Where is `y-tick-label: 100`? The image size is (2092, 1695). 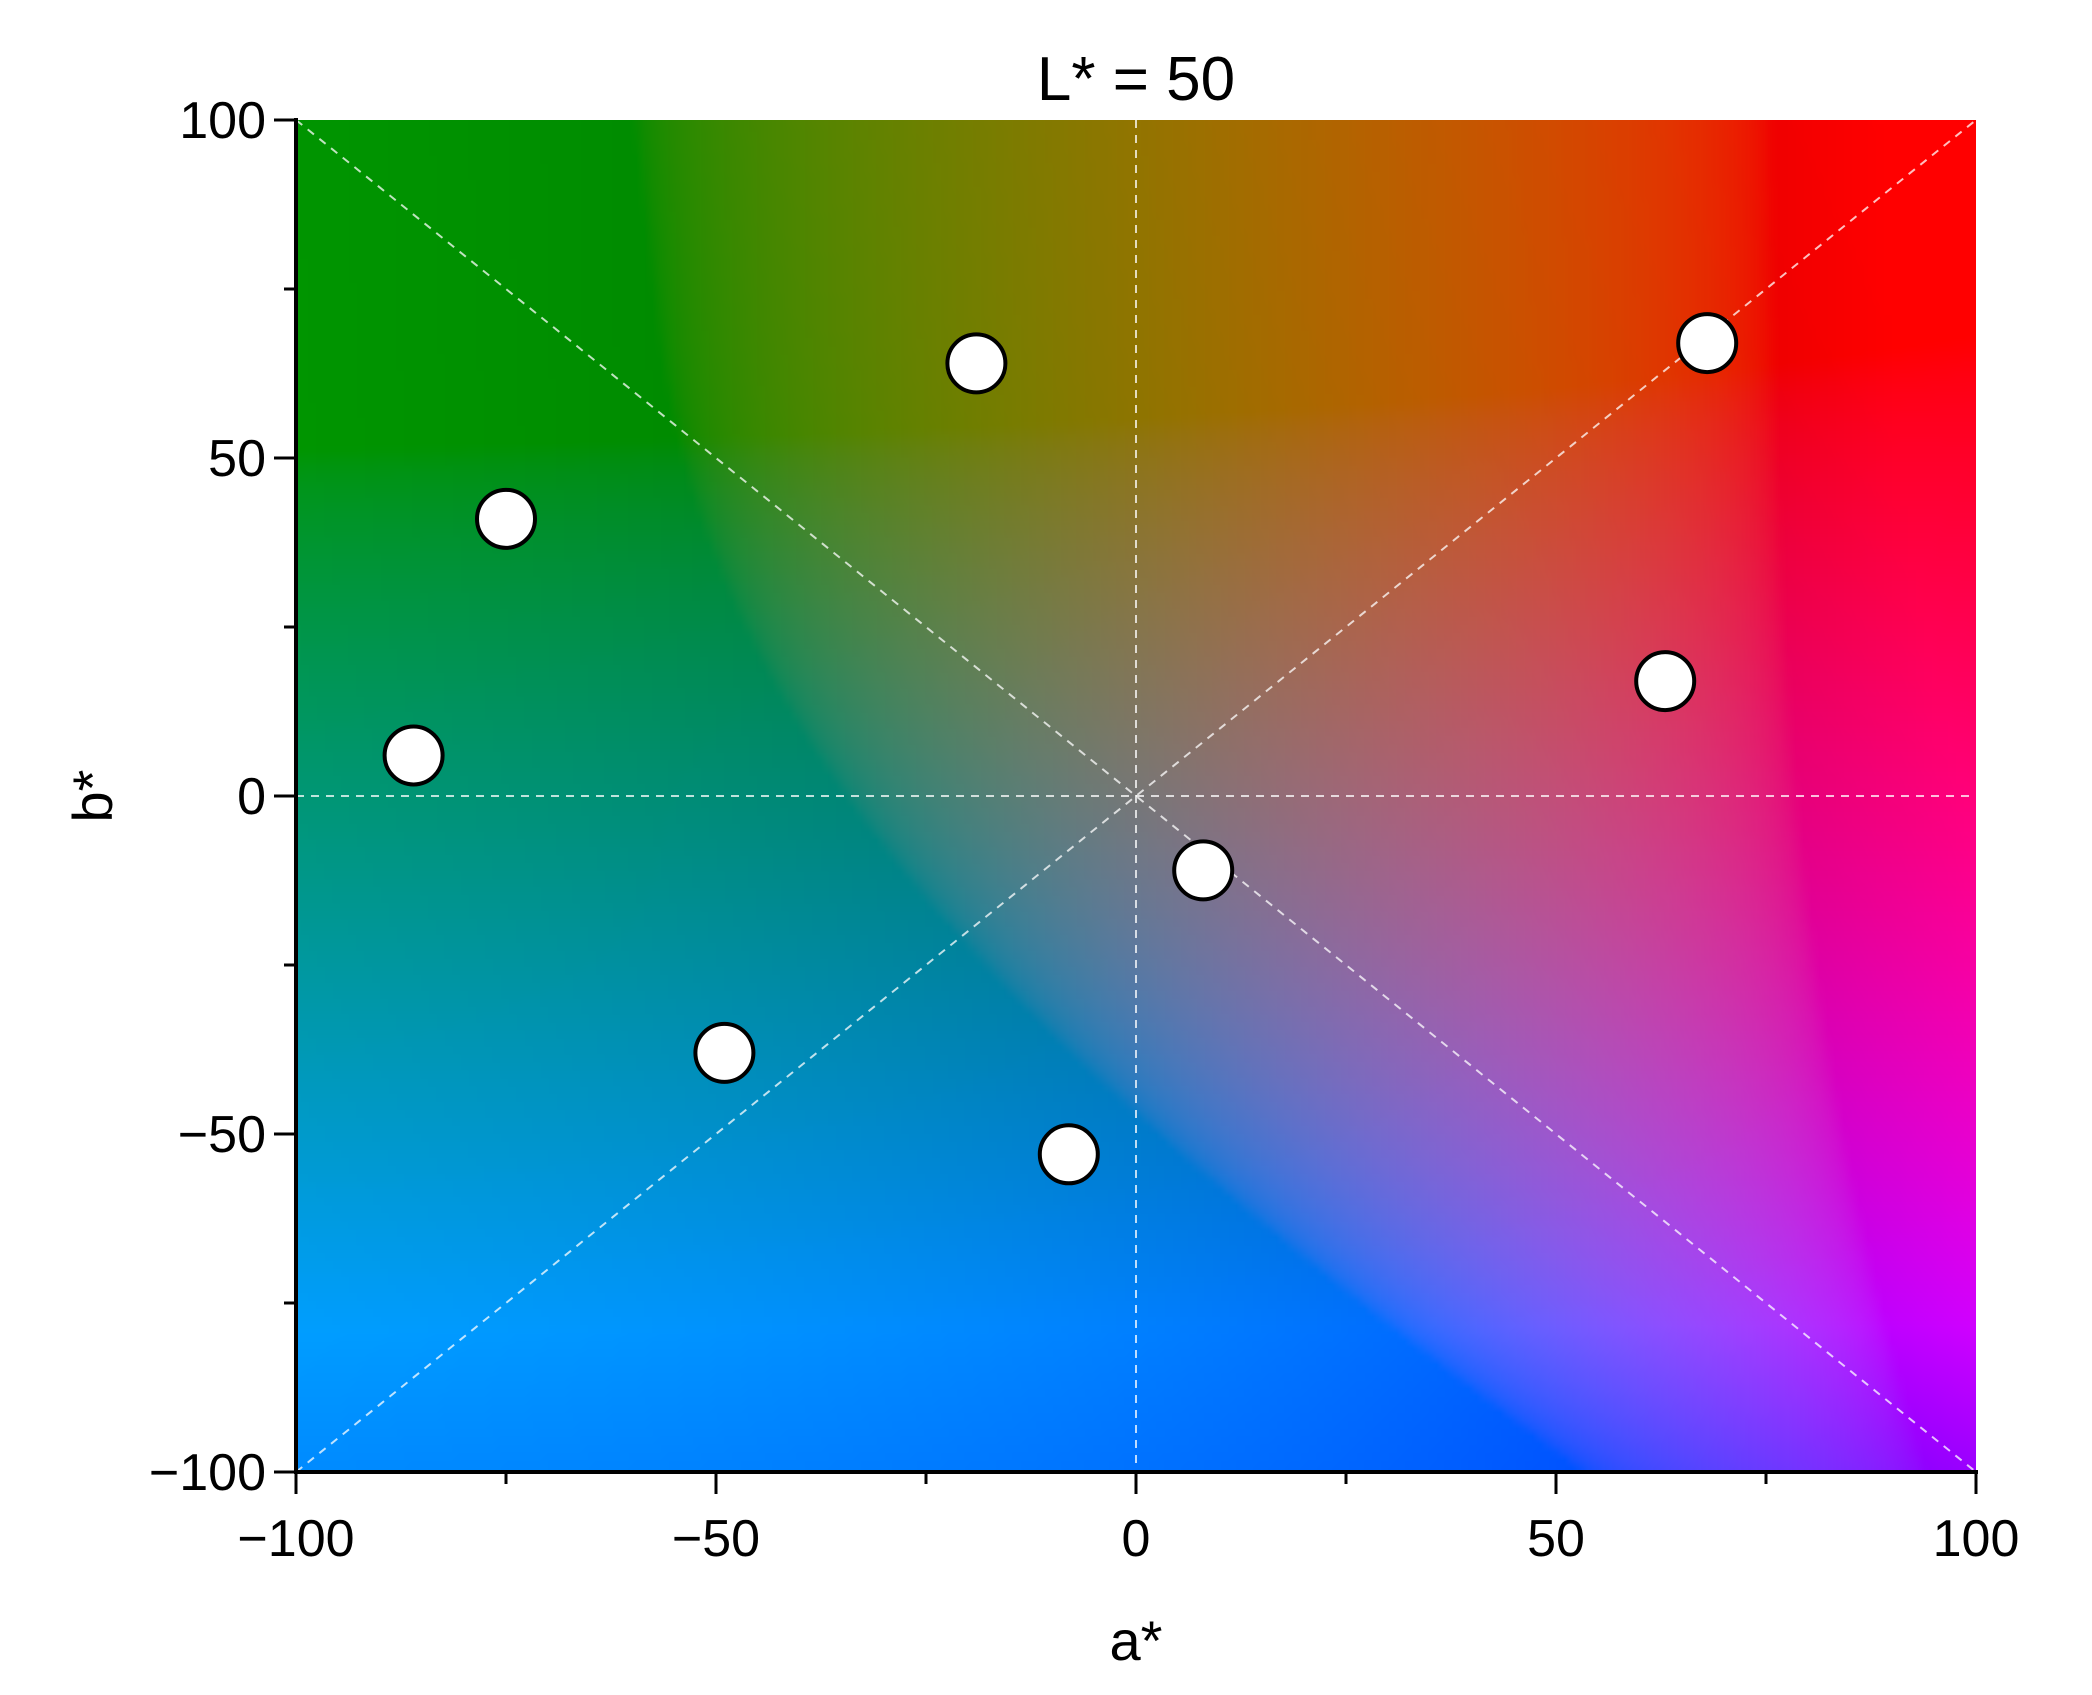 y-tick-label: 100 is located at coordinates (222, 121).